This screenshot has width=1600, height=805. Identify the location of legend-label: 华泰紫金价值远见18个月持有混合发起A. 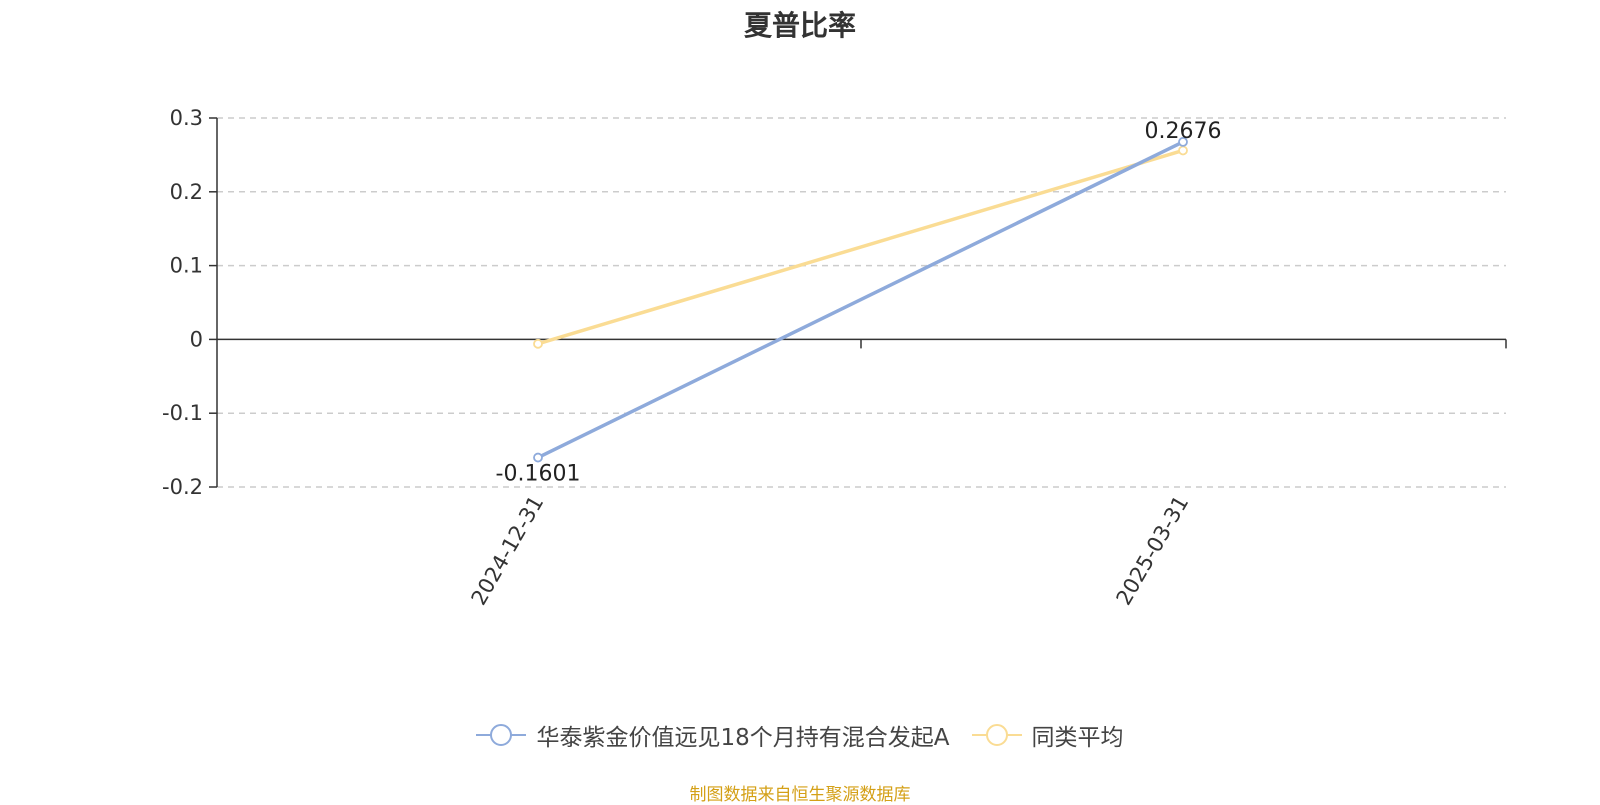
(743, 738).